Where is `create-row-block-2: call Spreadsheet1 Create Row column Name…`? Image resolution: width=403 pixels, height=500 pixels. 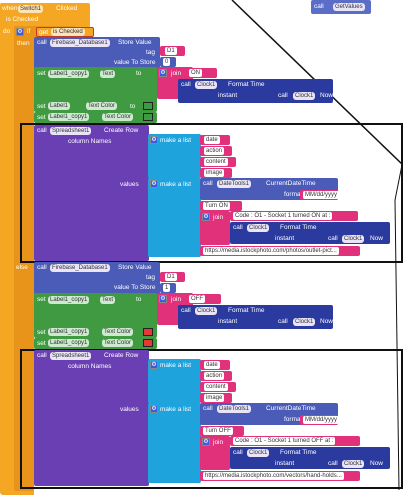 create-row-block-2: call Spreadsheet1 Create Row column Name… is located at coordinates (91, 418).